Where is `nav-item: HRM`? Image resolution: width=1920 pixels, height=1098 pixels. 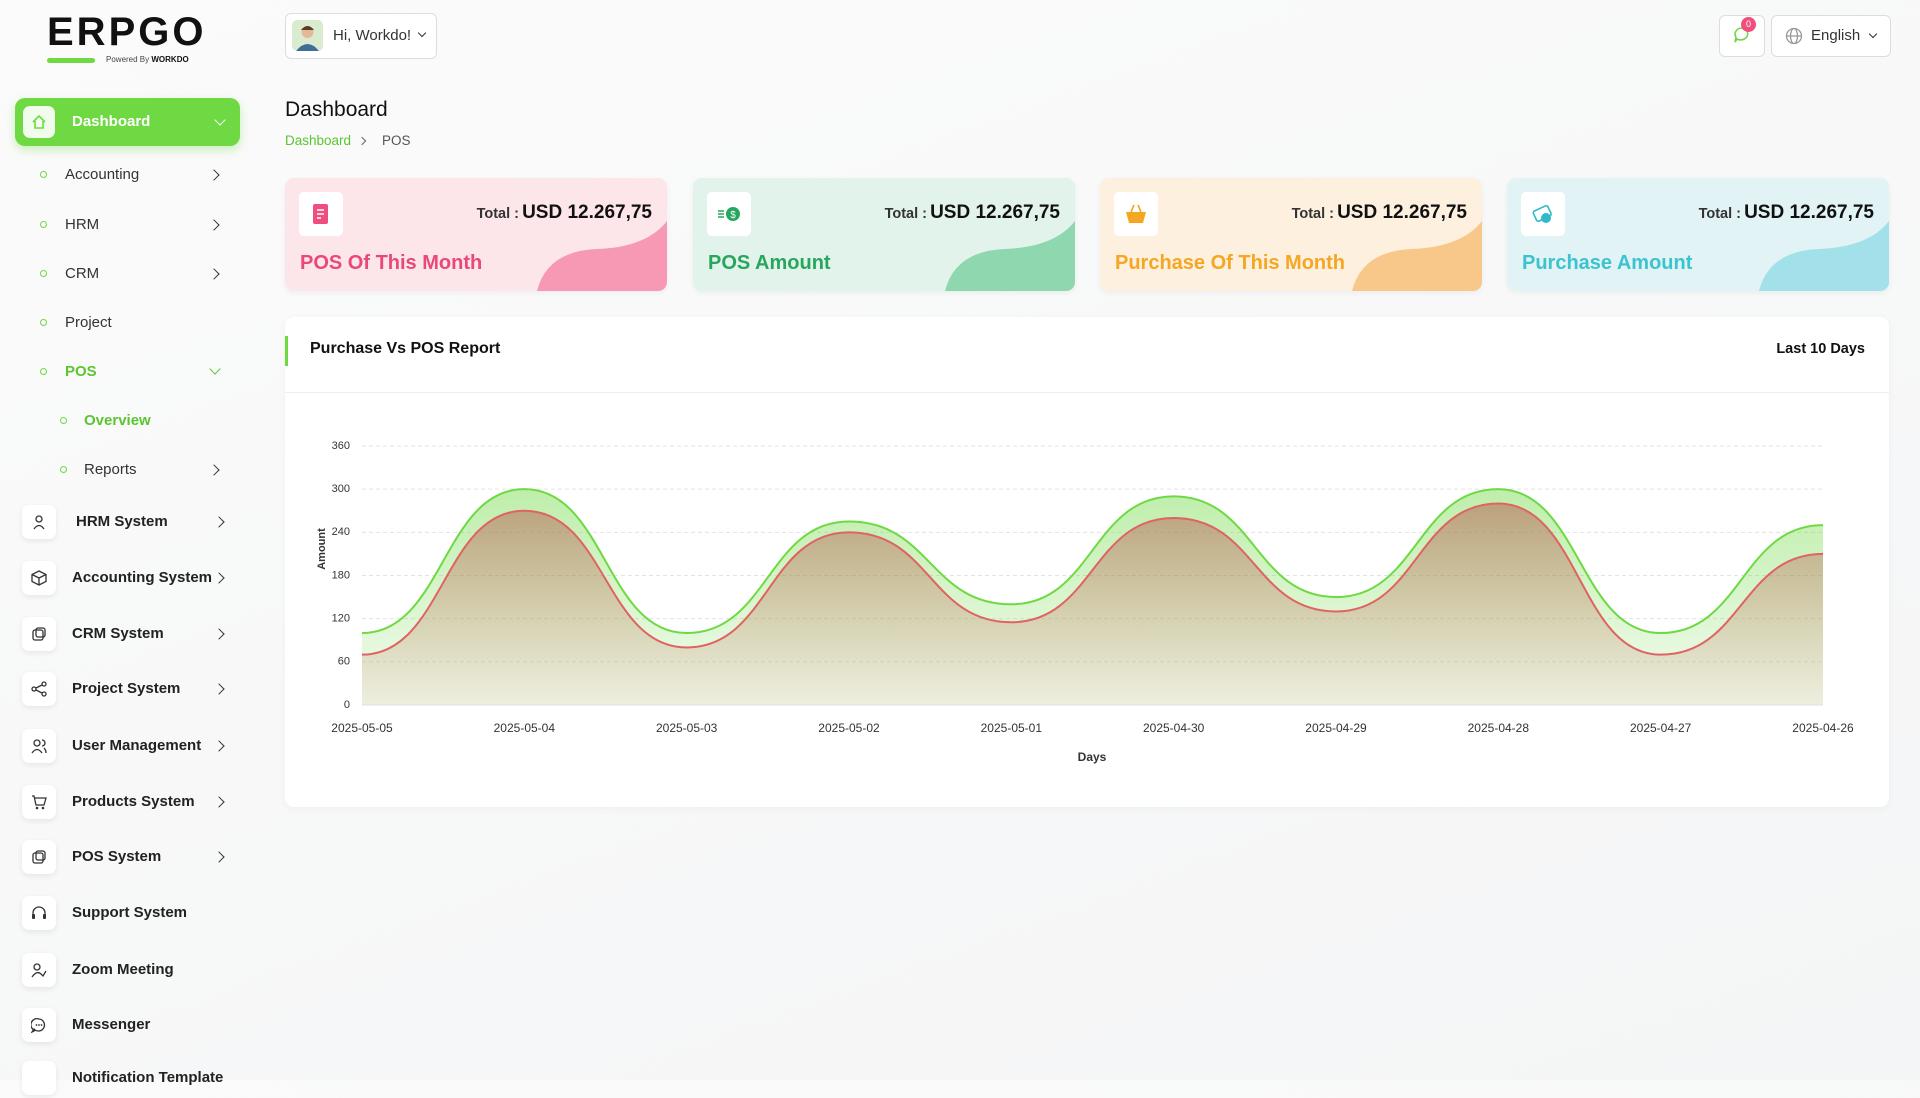 nav-item: HRM is located at coordinates (120, 225).